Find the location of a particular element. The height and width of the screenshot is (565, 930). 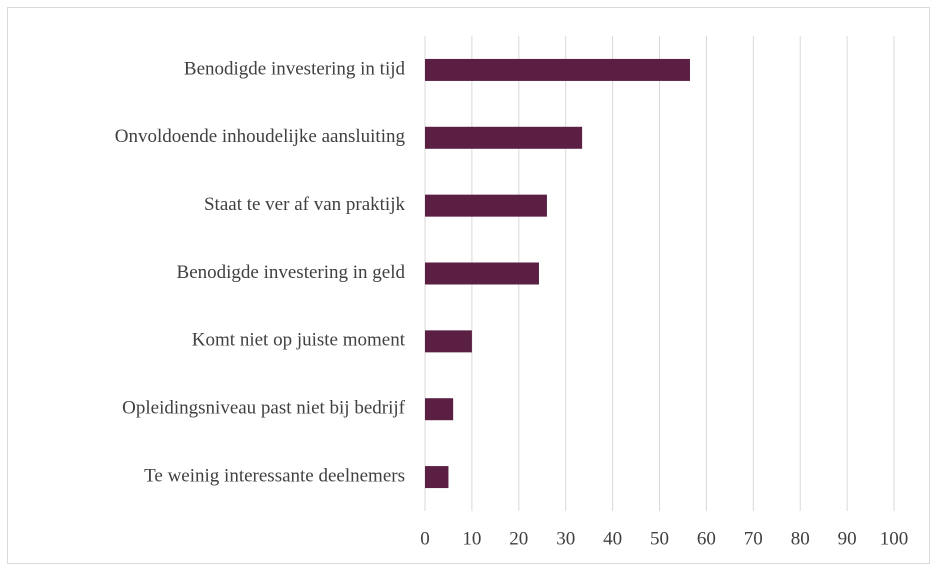

y-tick-label: Staat te ver af van praktijk is located at coordinates (305, 204).